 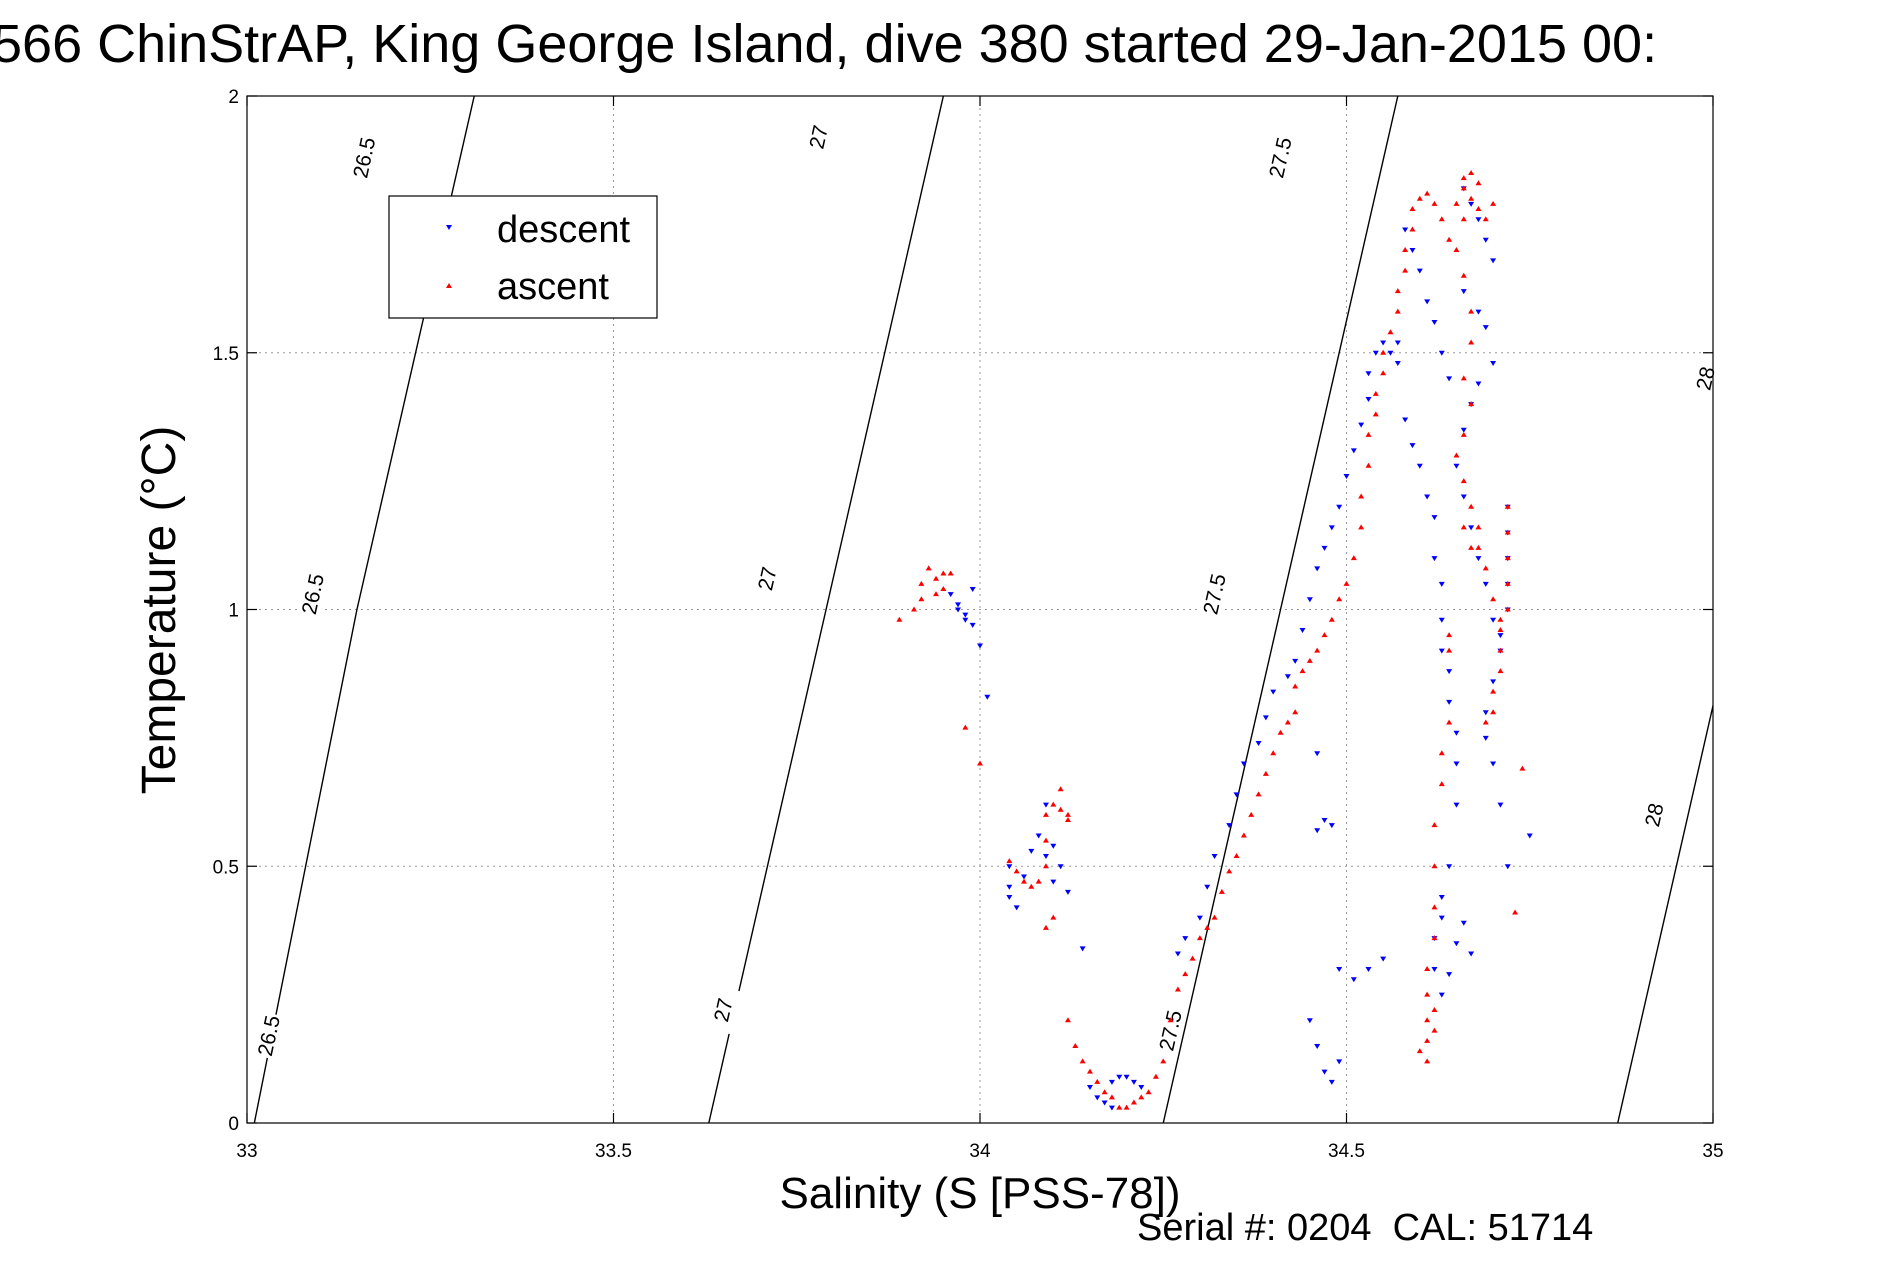 What do you see at coordinates (1346, 1151) in the screenshot?
I see `x-tick-label: 34.5` at bounding box center [1346, 1151].